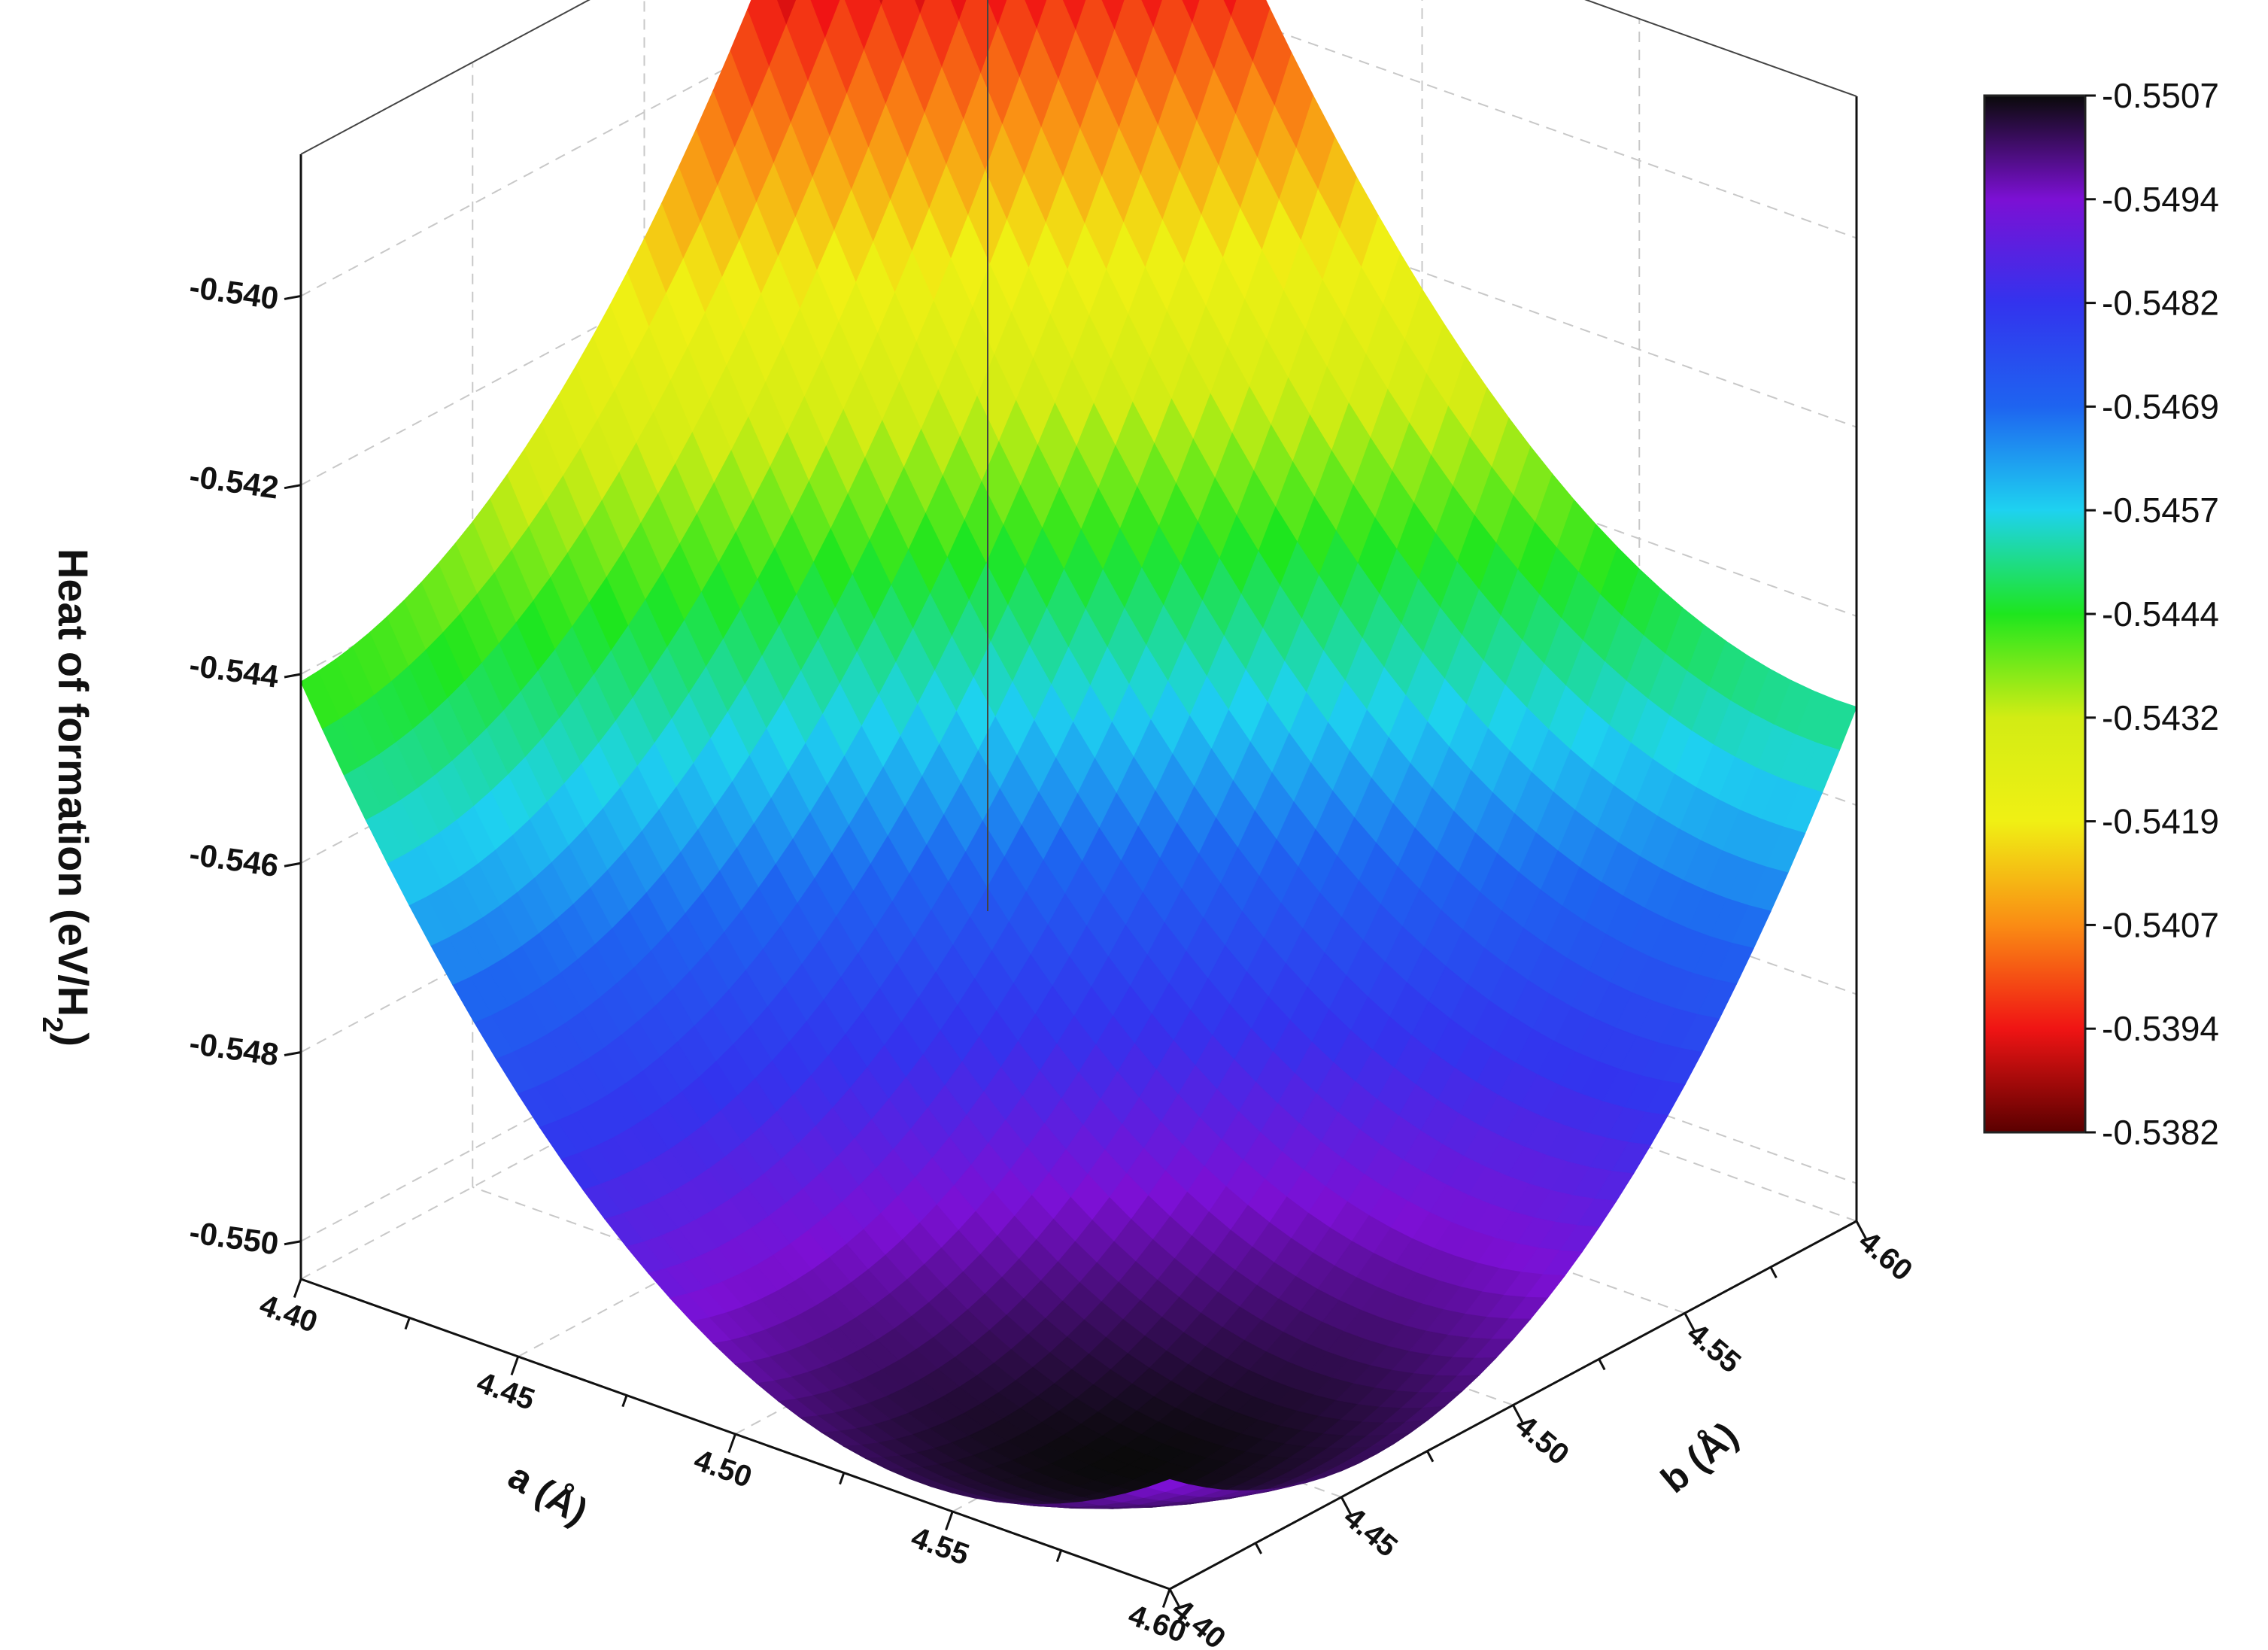 The width and height of the screenshot is (2268, 1650). I want to click on z-tick-label: -0.548, so click(234, 1048).